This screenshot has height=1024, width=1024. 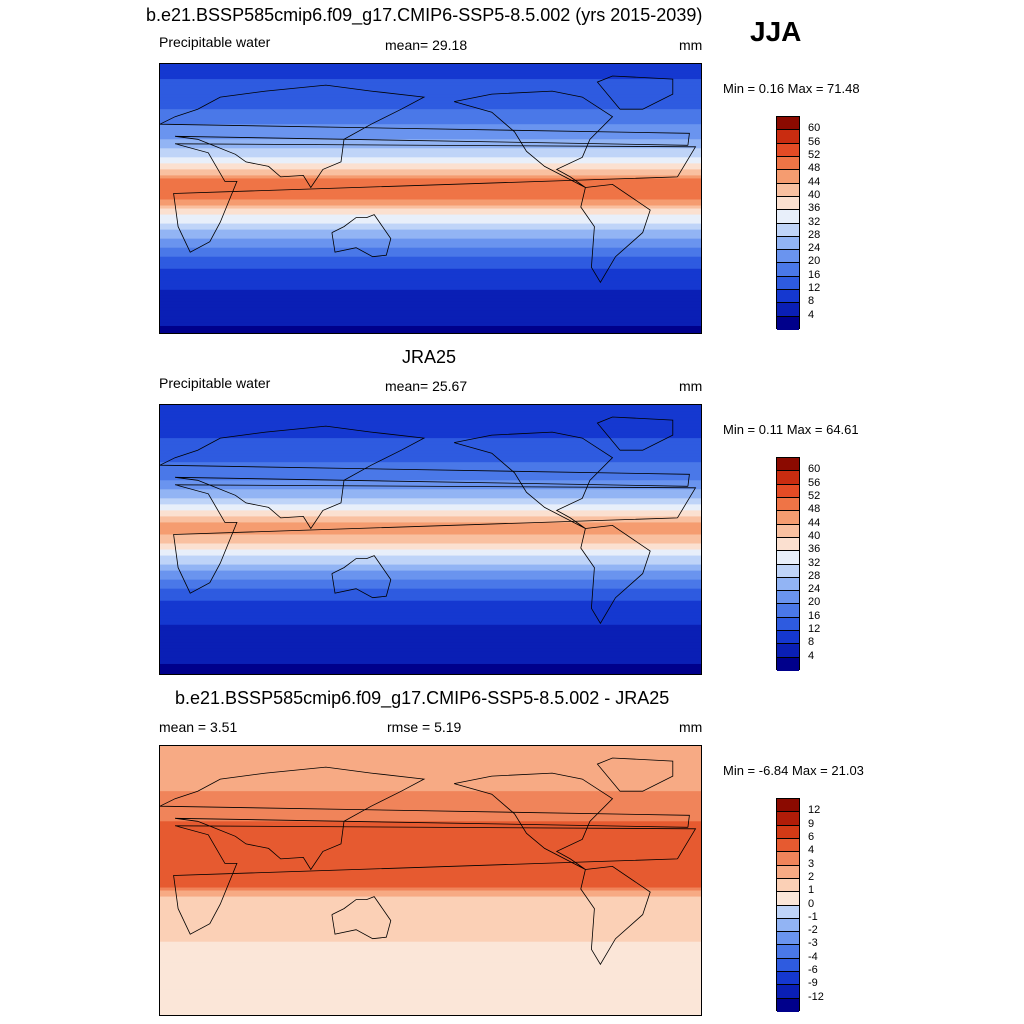 What do you see at coordinates (811, 903) in the screenshot?
I see `colorbar-tick-label: 0` at bounding box center [811, 903].